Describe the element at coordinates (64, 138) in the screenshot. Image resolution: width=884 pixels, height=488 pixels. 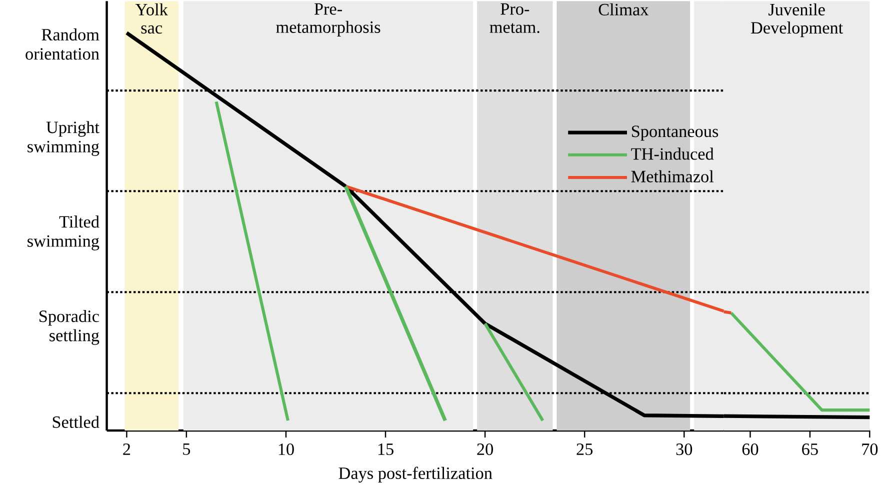
I see `text: Upright swimming` at that location.